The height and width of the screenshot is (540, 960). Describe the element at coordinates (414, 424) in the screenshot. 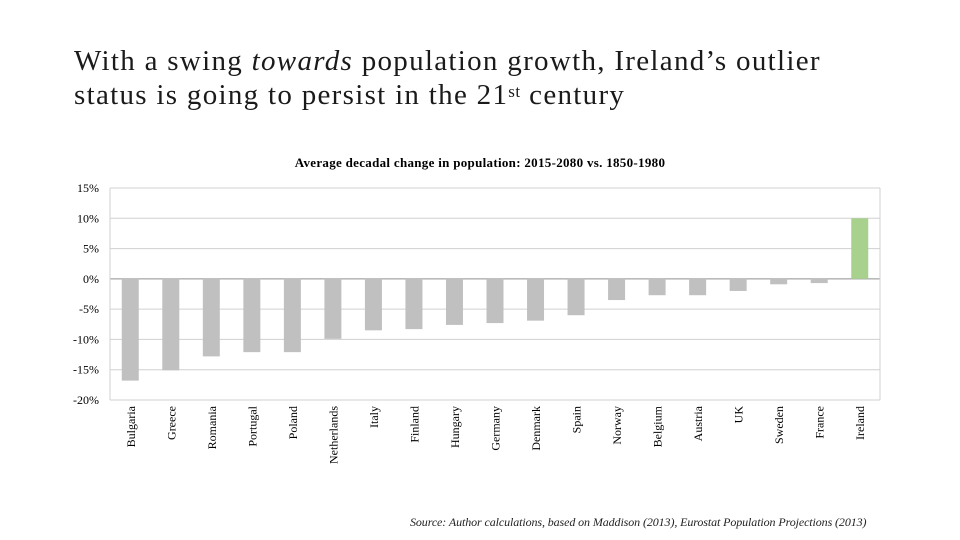

I see `x-tick-label: Finland` at that location.